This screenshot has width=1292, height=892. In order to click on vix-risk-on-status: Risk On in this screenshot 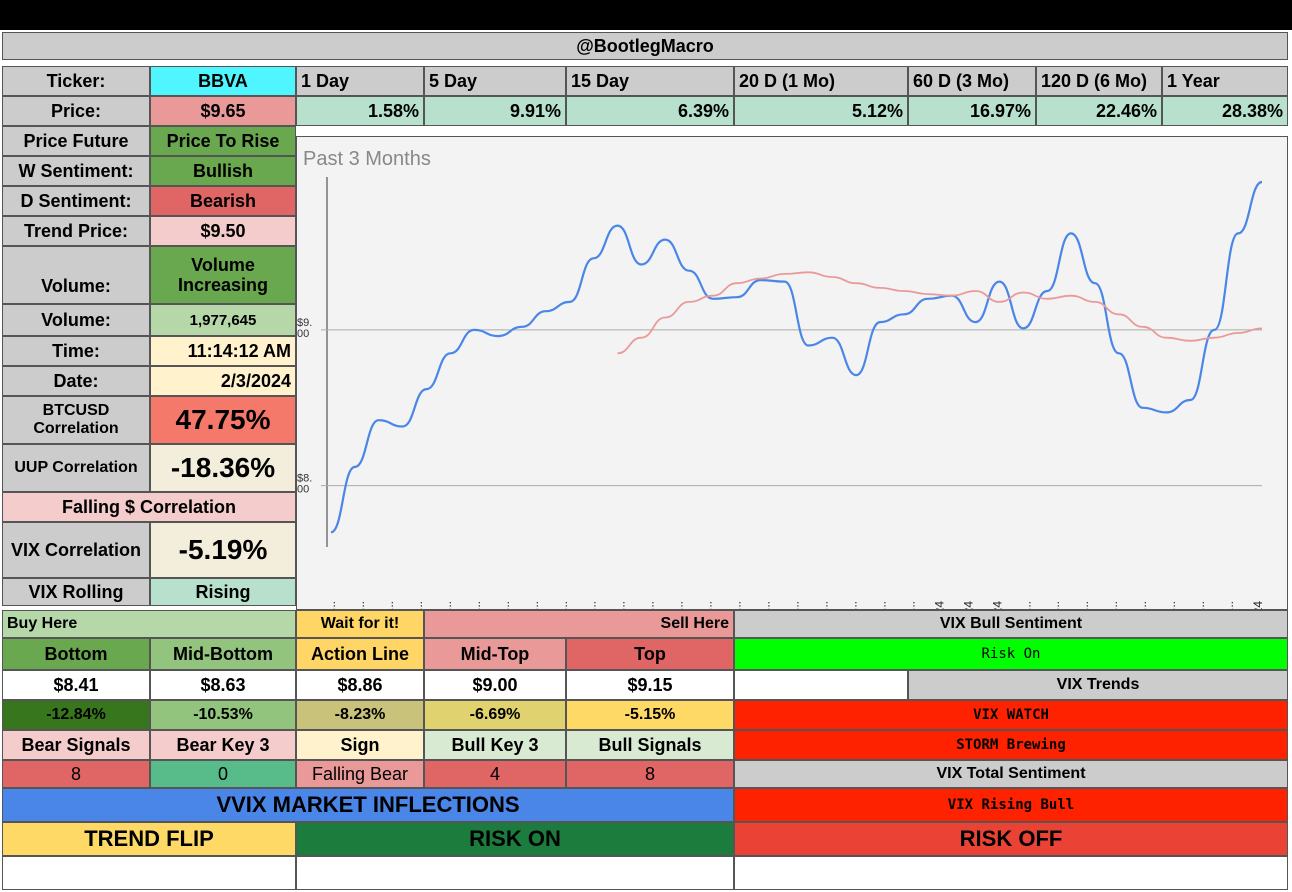, I will do `click(1011, 654)`.